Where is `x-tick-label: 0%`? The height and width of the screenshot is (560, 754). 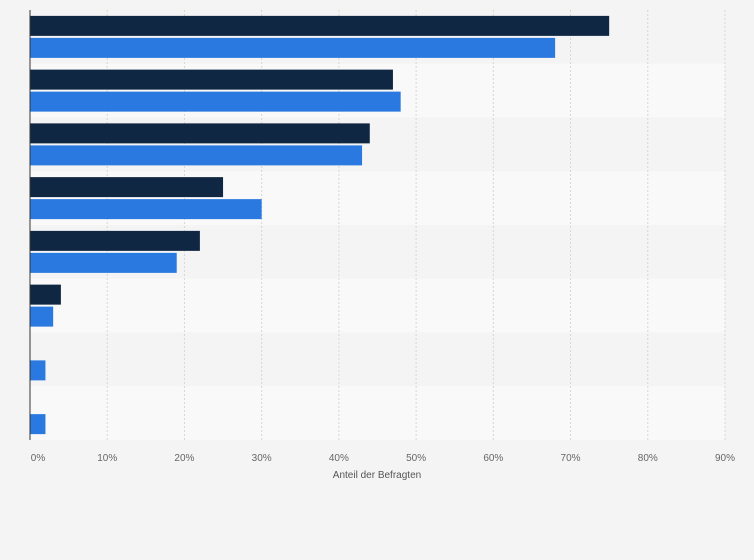 x-tick-label: 0% is located at coordinates (38, 458).